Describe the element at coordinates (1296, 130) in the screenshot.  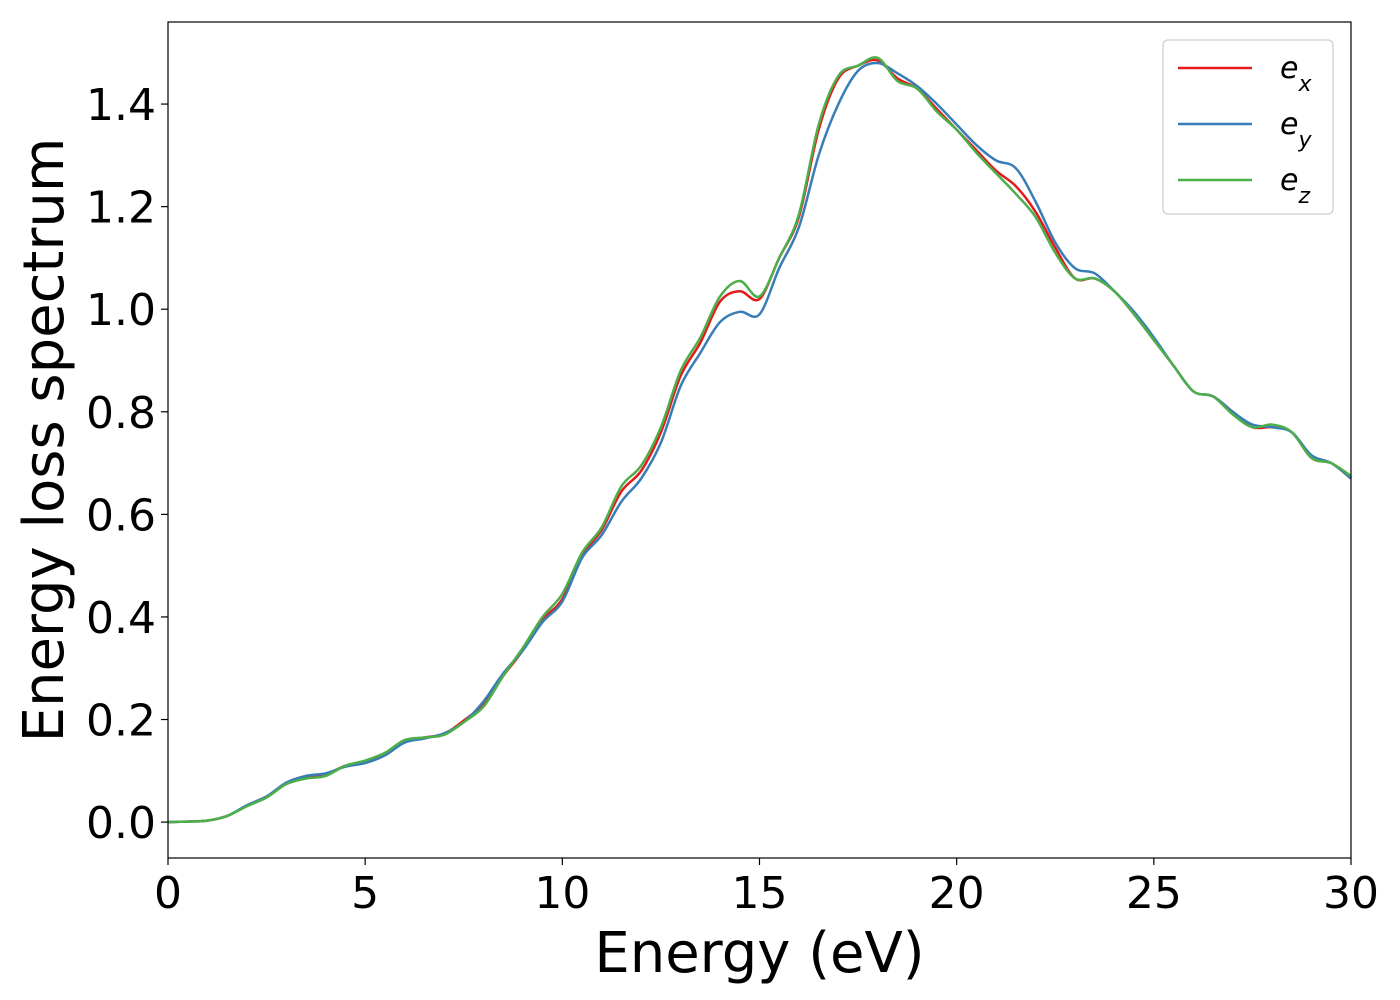
I see `legend-label: ey` at that location.